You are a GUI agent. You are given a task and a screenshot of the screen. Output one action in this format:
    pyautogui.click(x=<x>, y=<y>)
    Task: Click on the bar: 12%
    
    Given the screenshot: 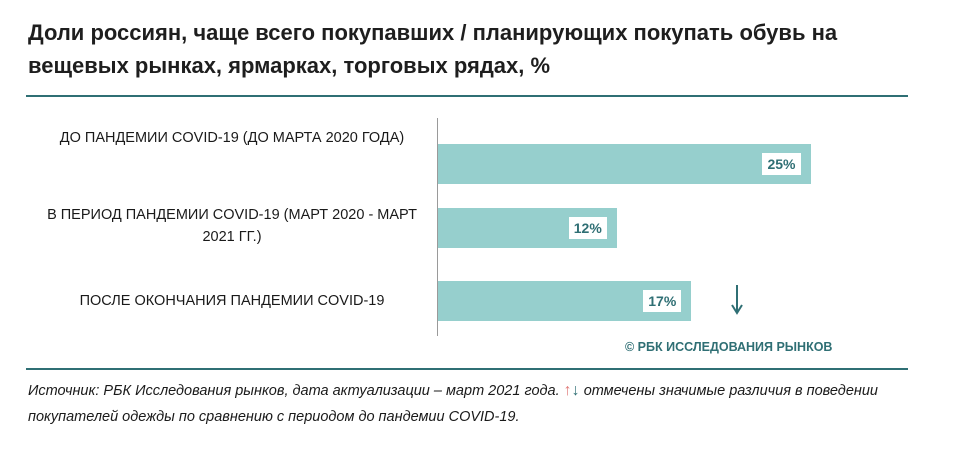 What is the action you would take?
    pyautogui.click(x=527, y=228)
    